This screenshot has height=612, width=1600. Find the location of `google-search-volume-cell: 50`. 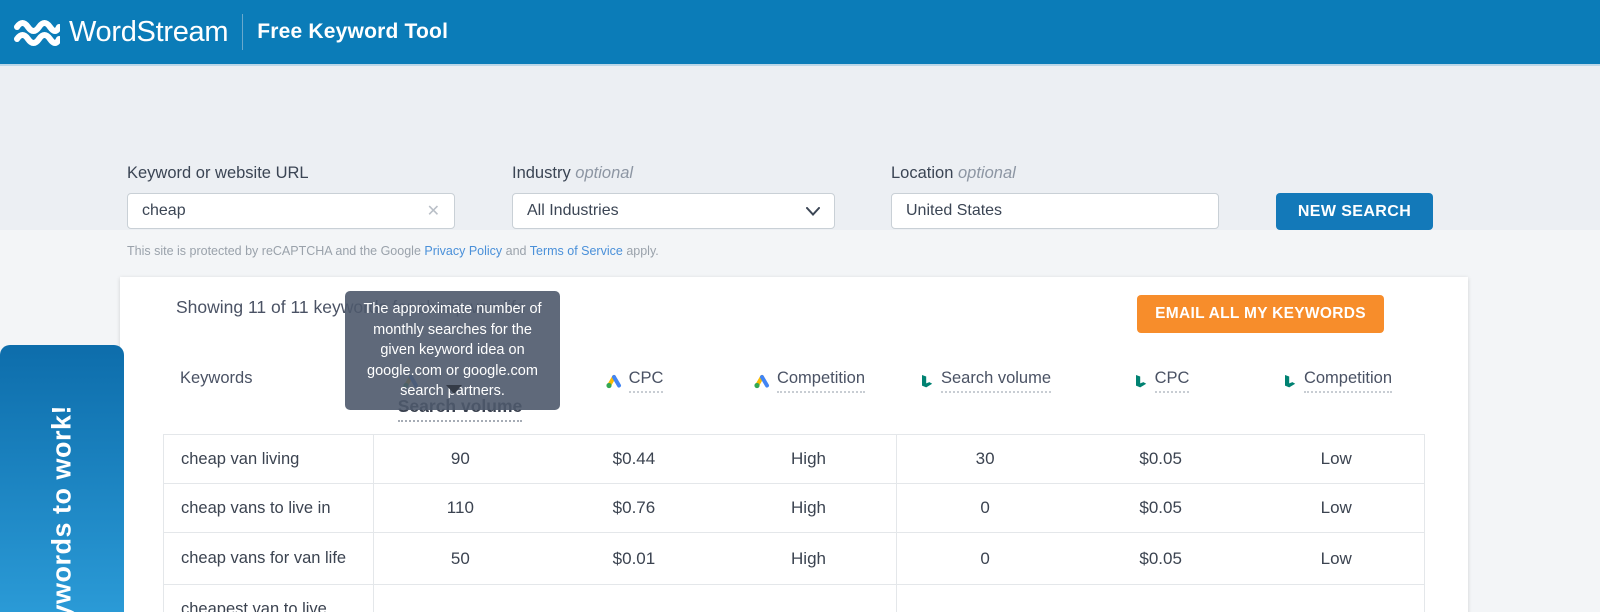

google-search-volume-cell: 50 is located at coordinates (460, 558).